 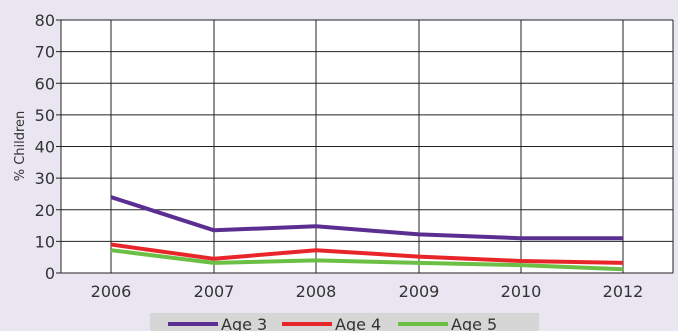 I want to click on x-tick-label: 2006, so click(x=111, y=291).